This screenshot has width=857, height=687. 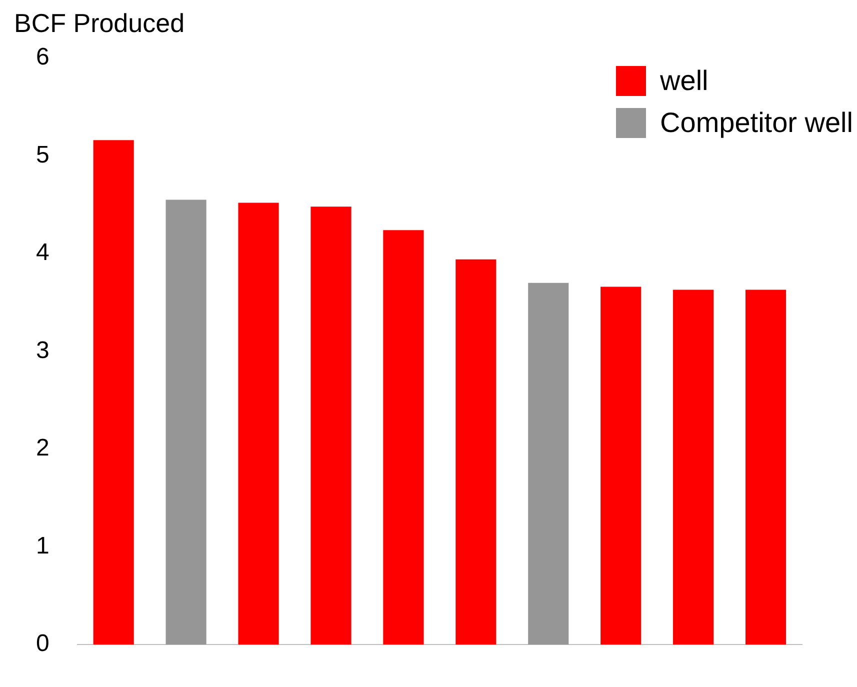 I want to click on legend-label: well, so click(x=684, y=81).